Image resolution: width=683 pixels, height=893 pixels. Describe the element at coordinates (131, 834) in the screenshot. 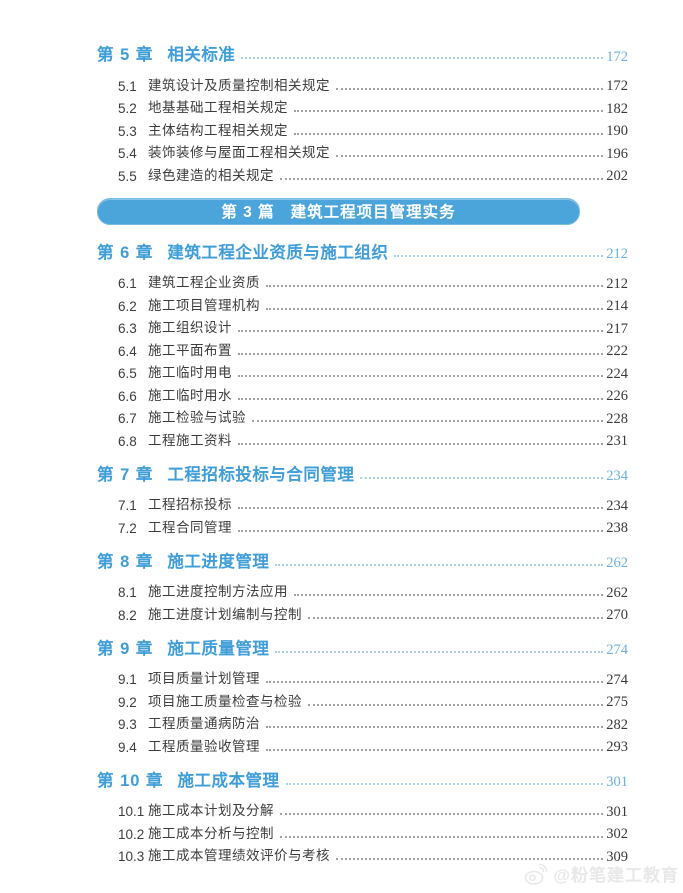

I see `section-number: 10.2` at that location.